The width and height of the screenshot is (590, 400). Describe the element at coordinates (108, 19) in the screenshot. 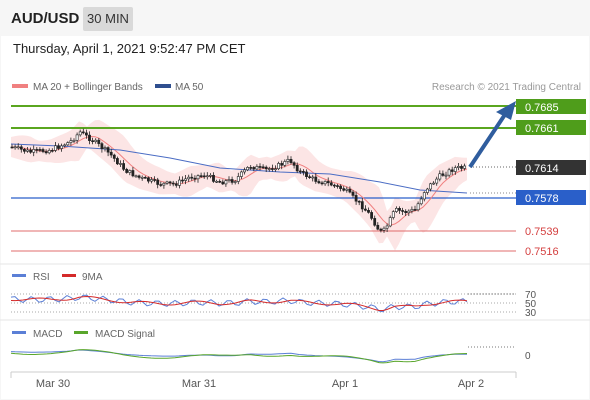

I see `timeframe-button: 30 MIN` at that location.